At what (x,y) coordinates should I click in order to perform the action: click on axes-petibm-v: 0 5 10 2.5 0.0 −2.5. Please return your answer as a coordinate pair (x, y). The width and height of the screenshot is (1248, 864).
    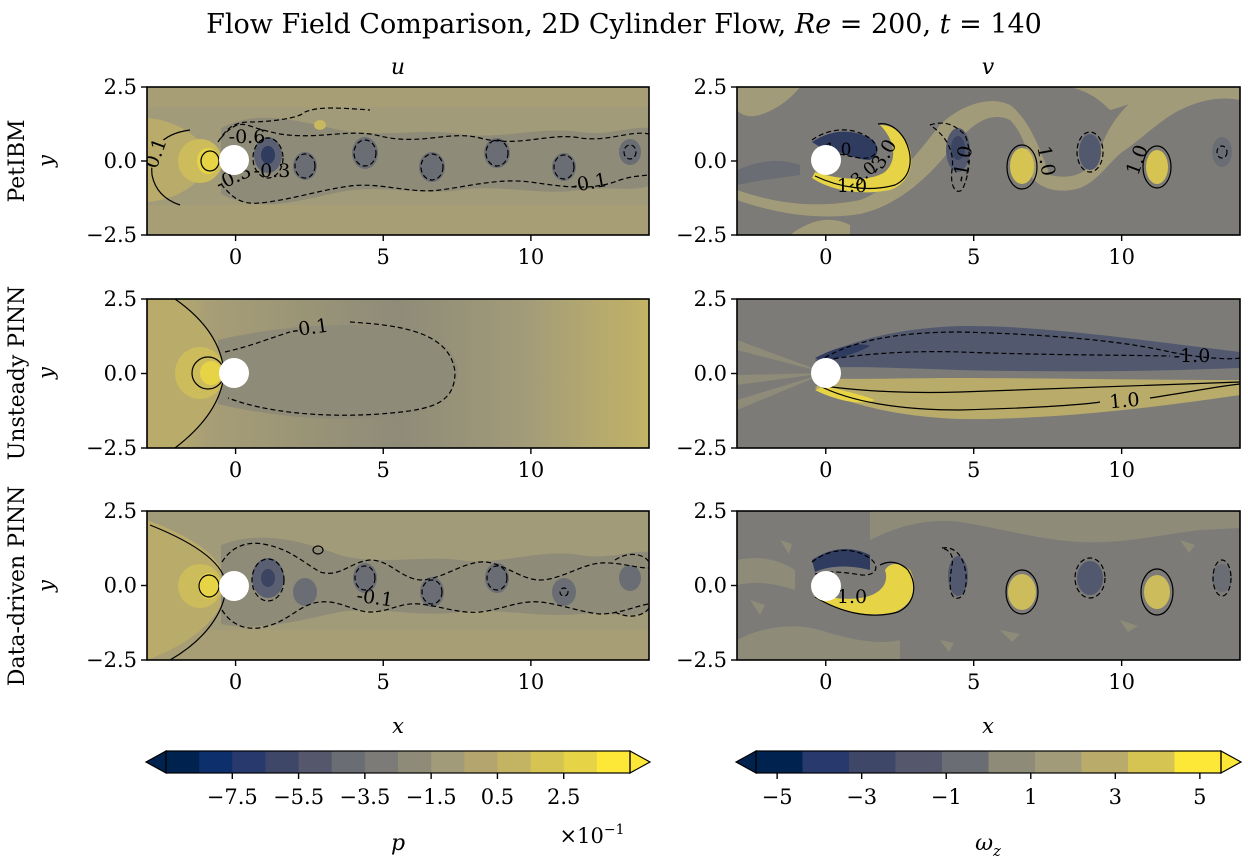
    Looking at the image, I should click on (958, 172).